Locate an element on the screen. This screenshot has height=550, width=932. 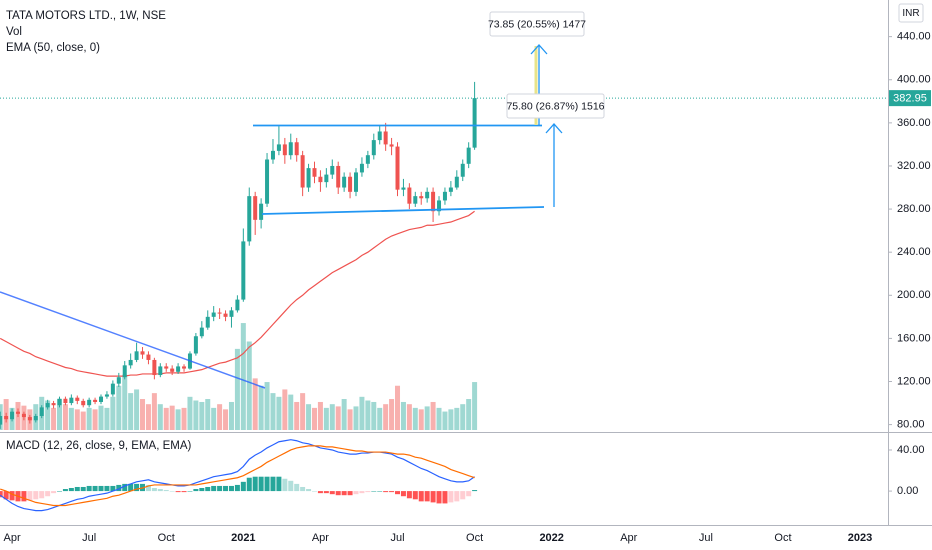
currency-box is located at coordinates (911, 13).